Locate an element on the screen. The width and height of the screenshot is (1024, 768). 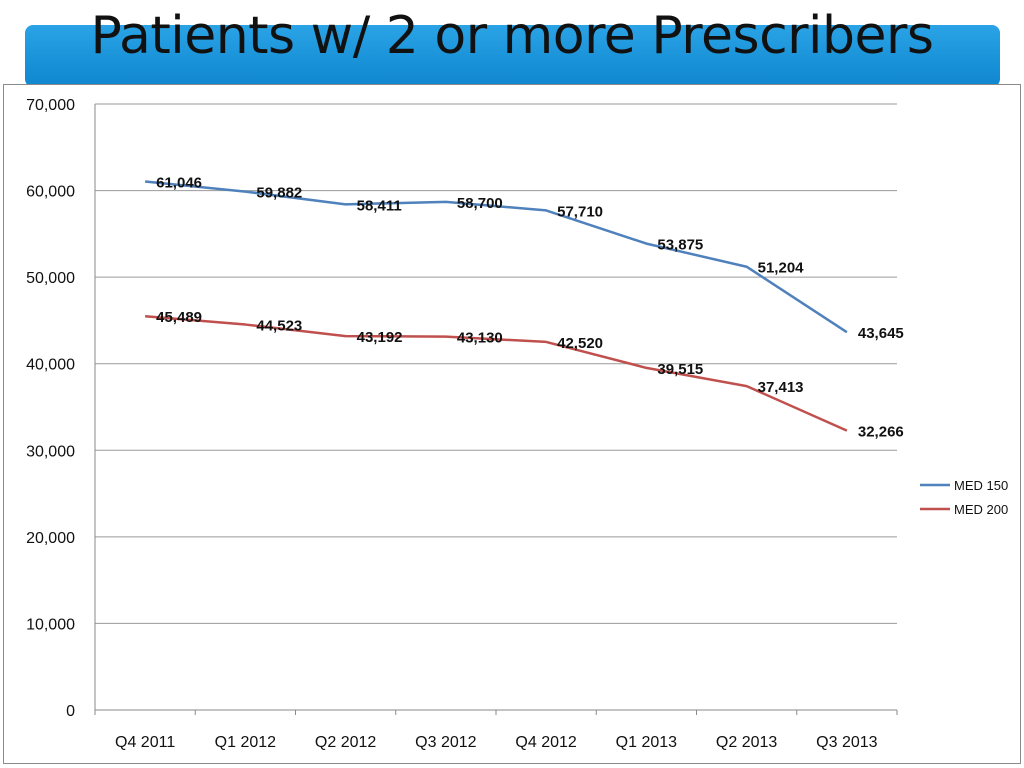
data-label: 53,875 is located at coordinates (680, 245).